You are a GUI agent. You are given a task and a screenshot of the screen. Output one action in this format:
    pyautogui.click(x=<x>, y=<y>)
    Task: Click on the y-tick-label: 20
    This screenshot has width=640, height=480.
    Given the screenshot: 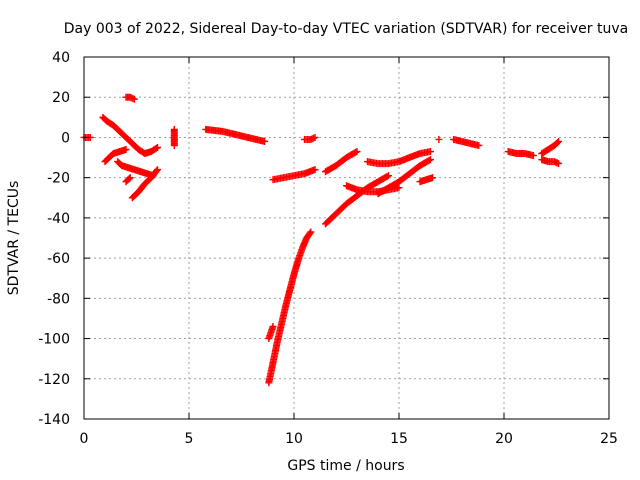 What is the action you would take?
    pyautogui.click(x=61, y=98)
    